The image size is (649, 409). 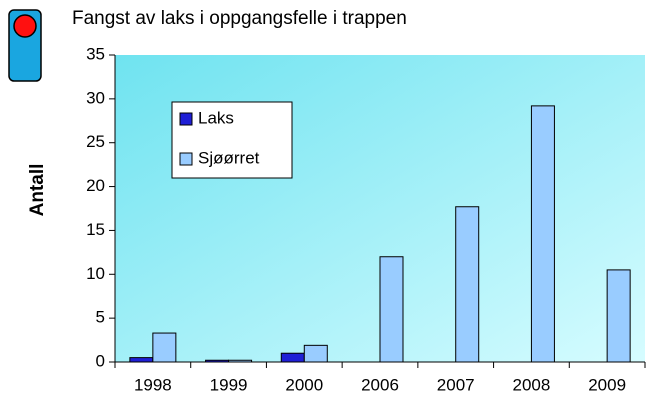 I want to click on y-tick-label: 0, so click(x=100, y=360).